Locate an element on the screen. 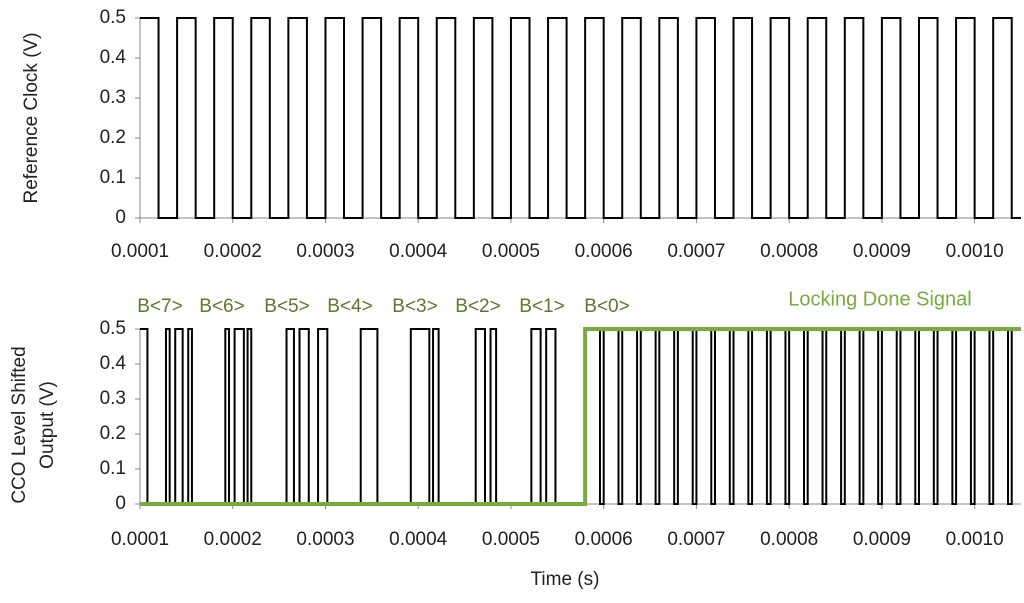 The height and width of the screenshot is (603, 1024). bit-label: B<1> is located at coordinates (541, 306).